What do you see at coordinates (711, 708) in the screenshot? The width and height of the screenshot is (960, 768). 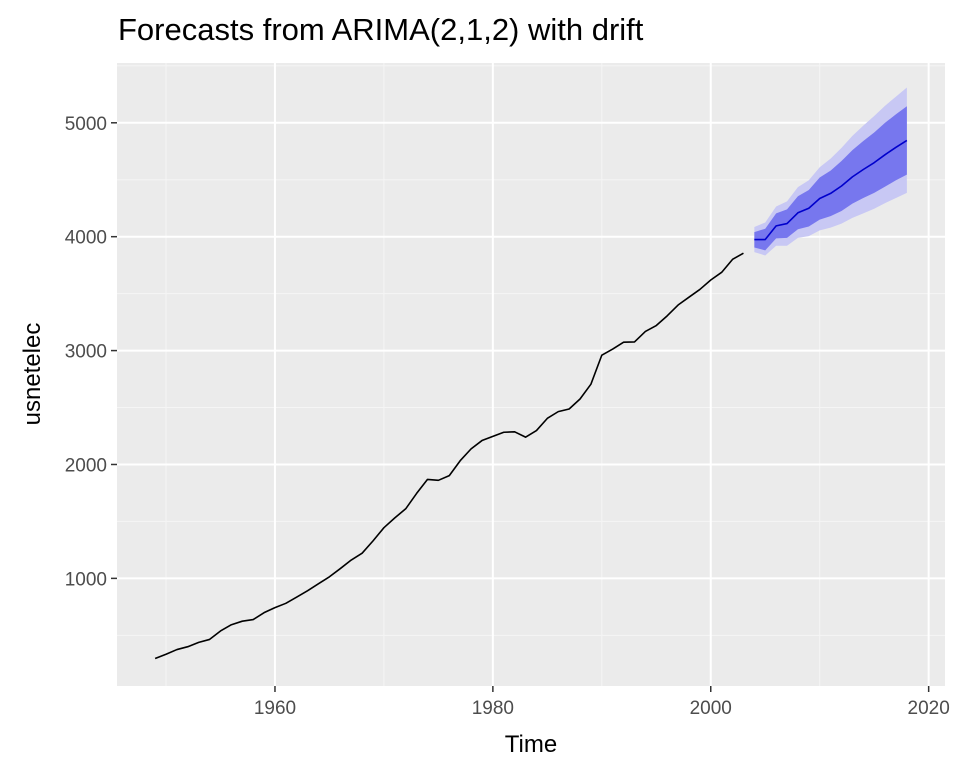 I see `x-tick-label: 2000` at bounding box center [711, 708].